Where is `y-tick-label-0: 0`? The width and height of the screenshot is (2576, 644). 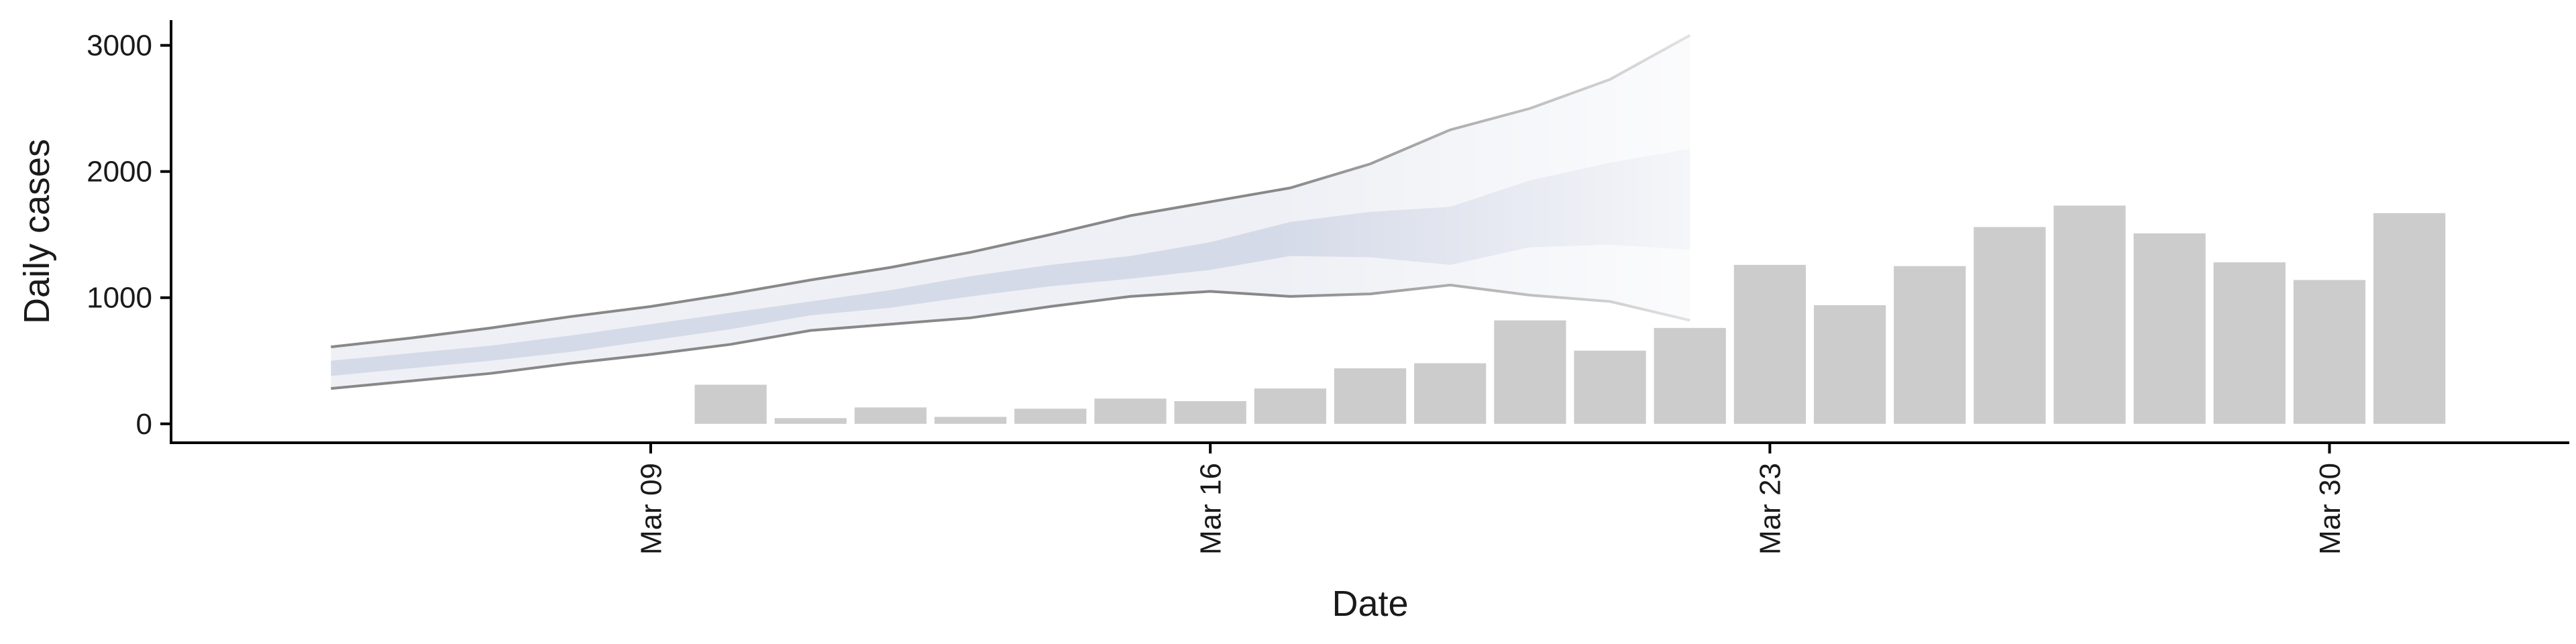
y-tick-label-0: 0 is located at coordinates (144, 424).